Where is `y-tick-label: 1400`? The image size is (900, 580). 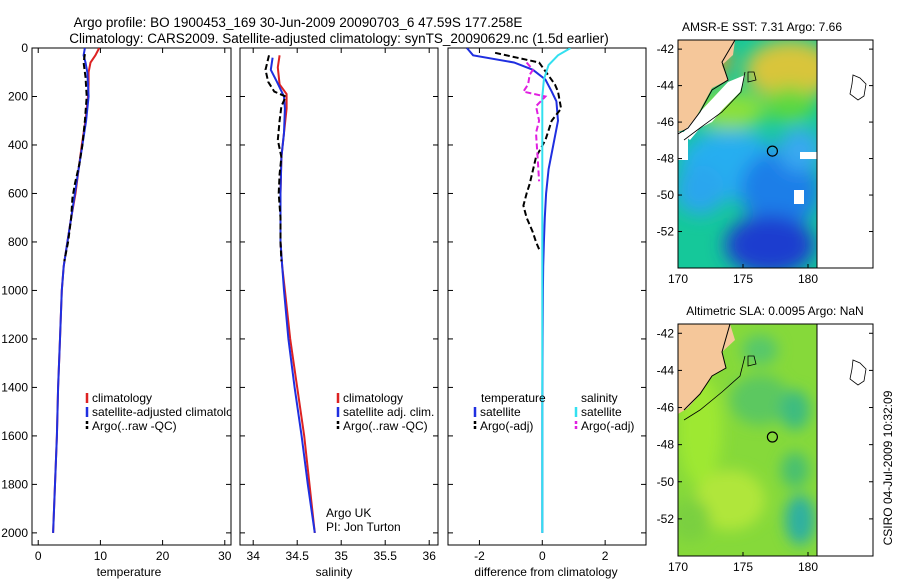 y-tick-label: 1400 is located at coordinates (14, 387).